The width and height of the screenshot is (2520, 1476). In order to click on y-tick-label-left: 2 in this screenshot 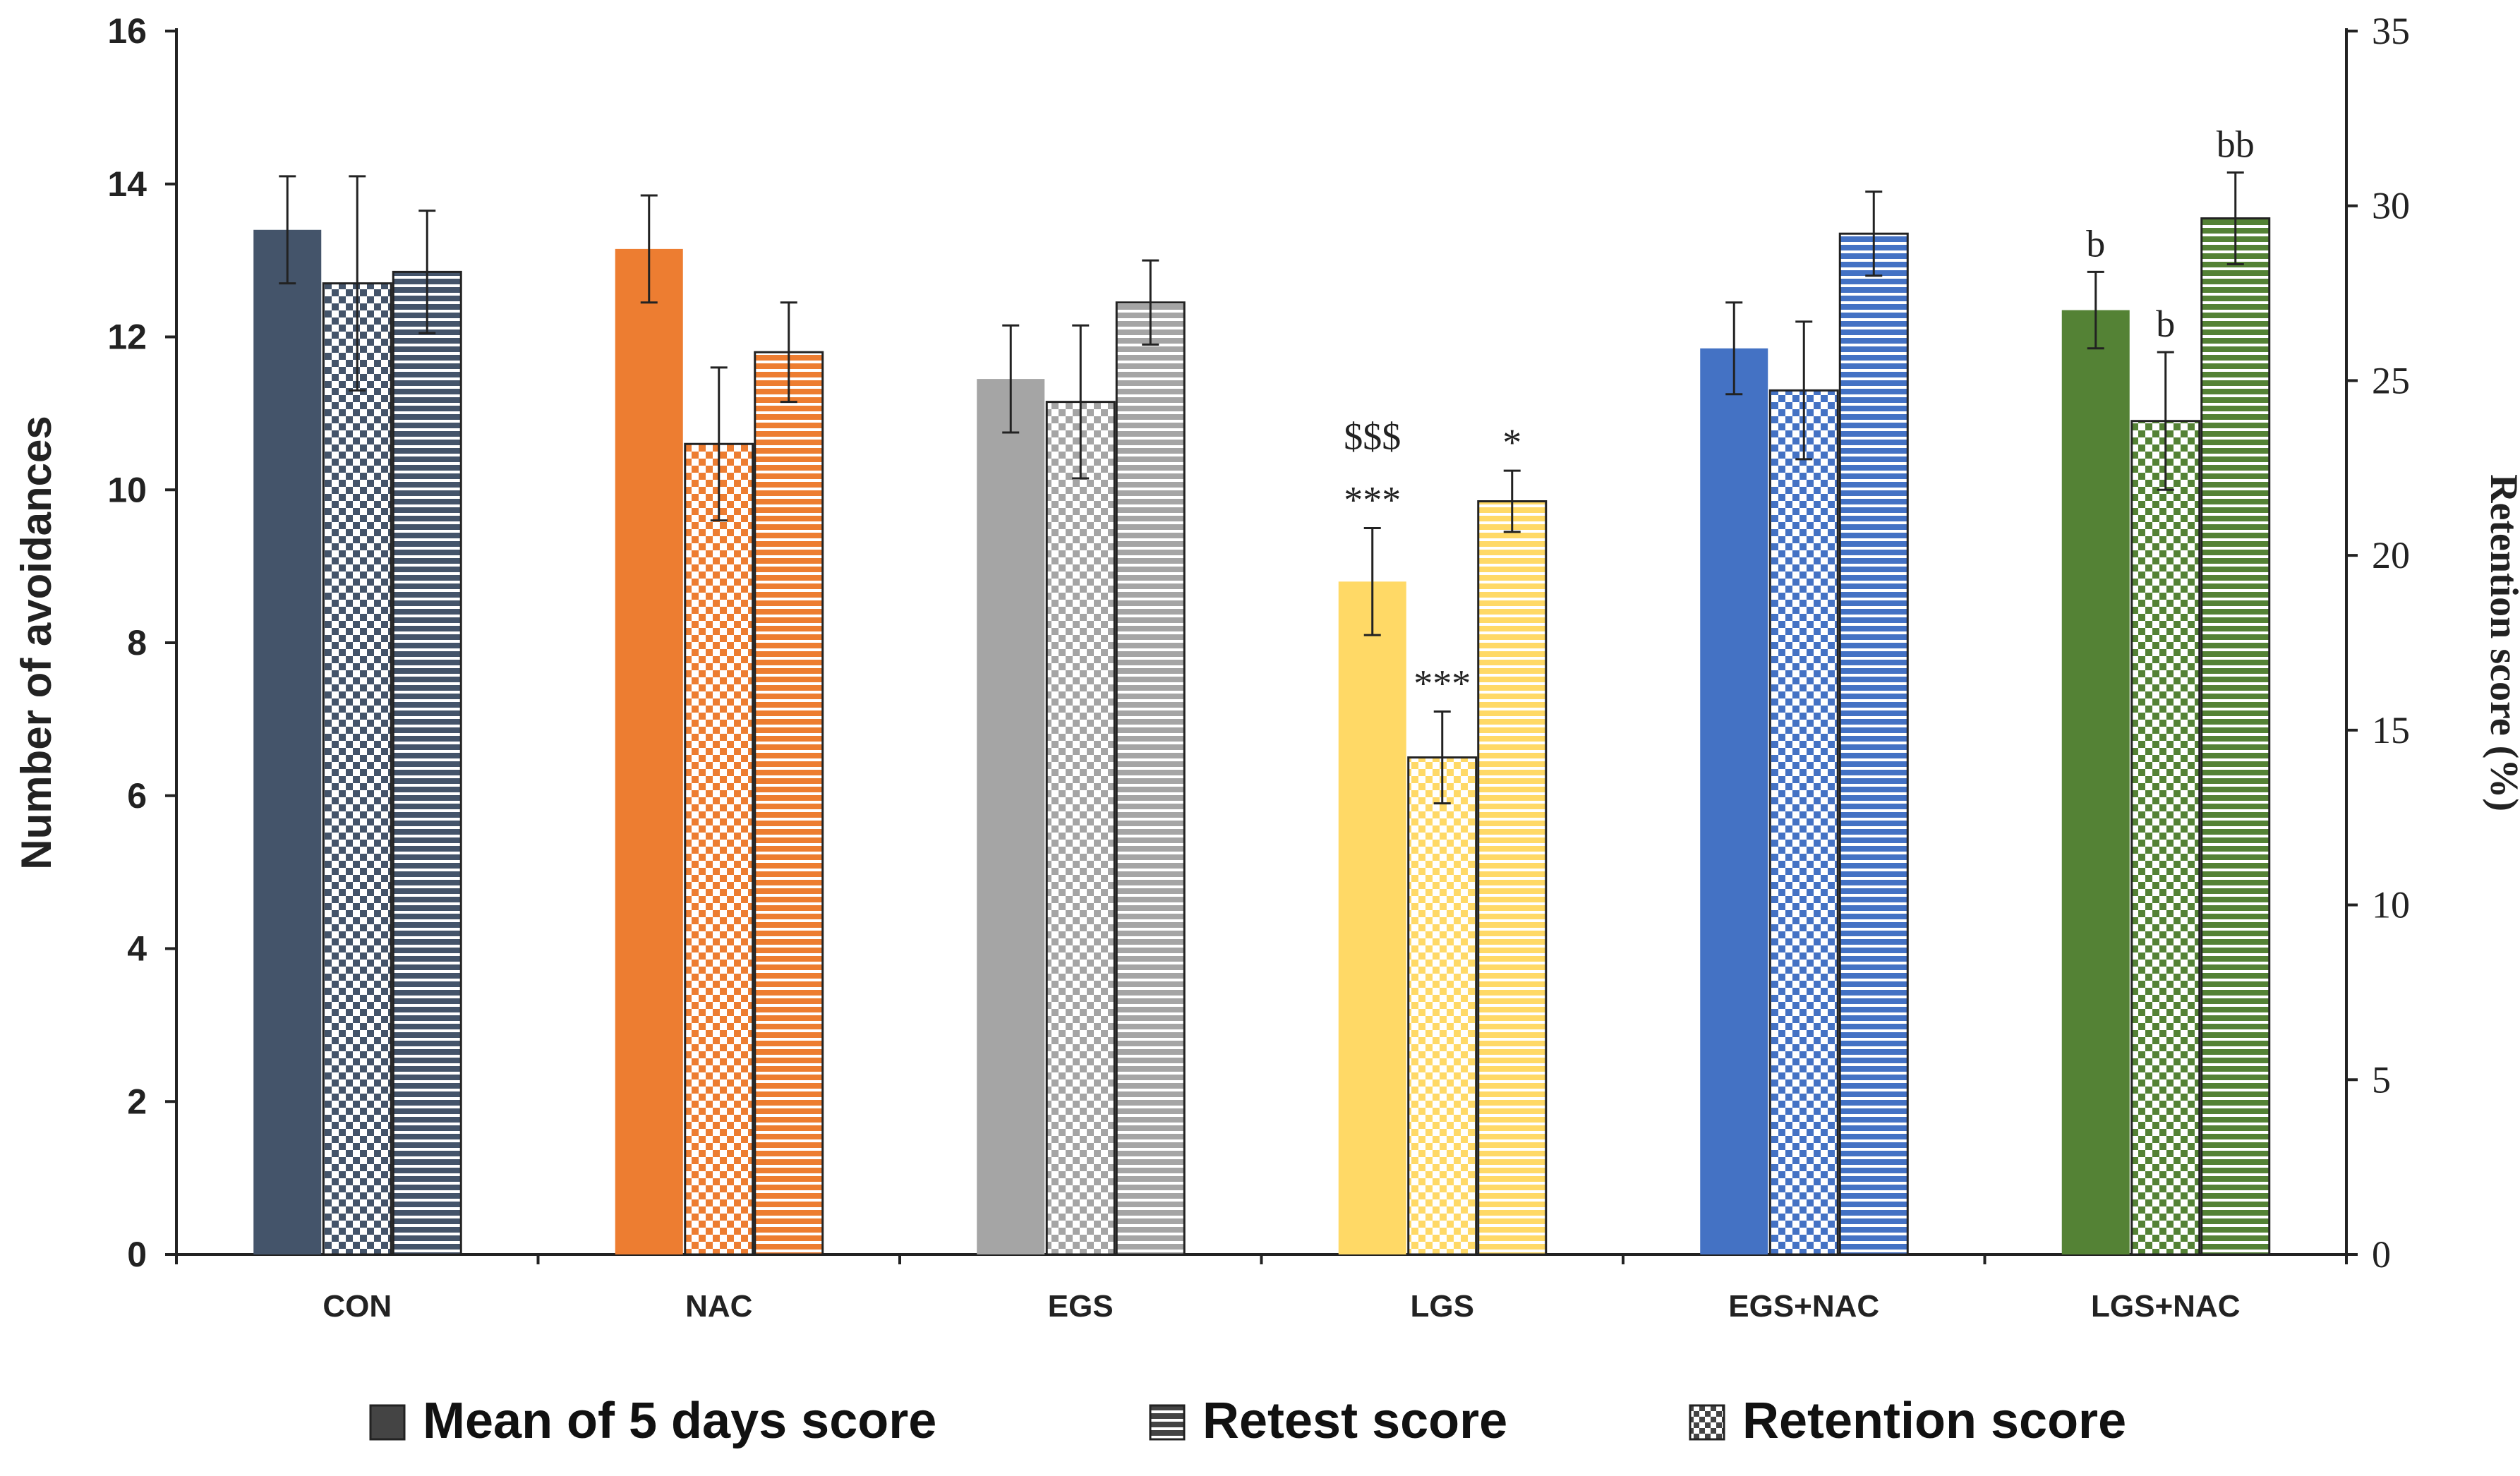, I will do `click(137, 1101)`.